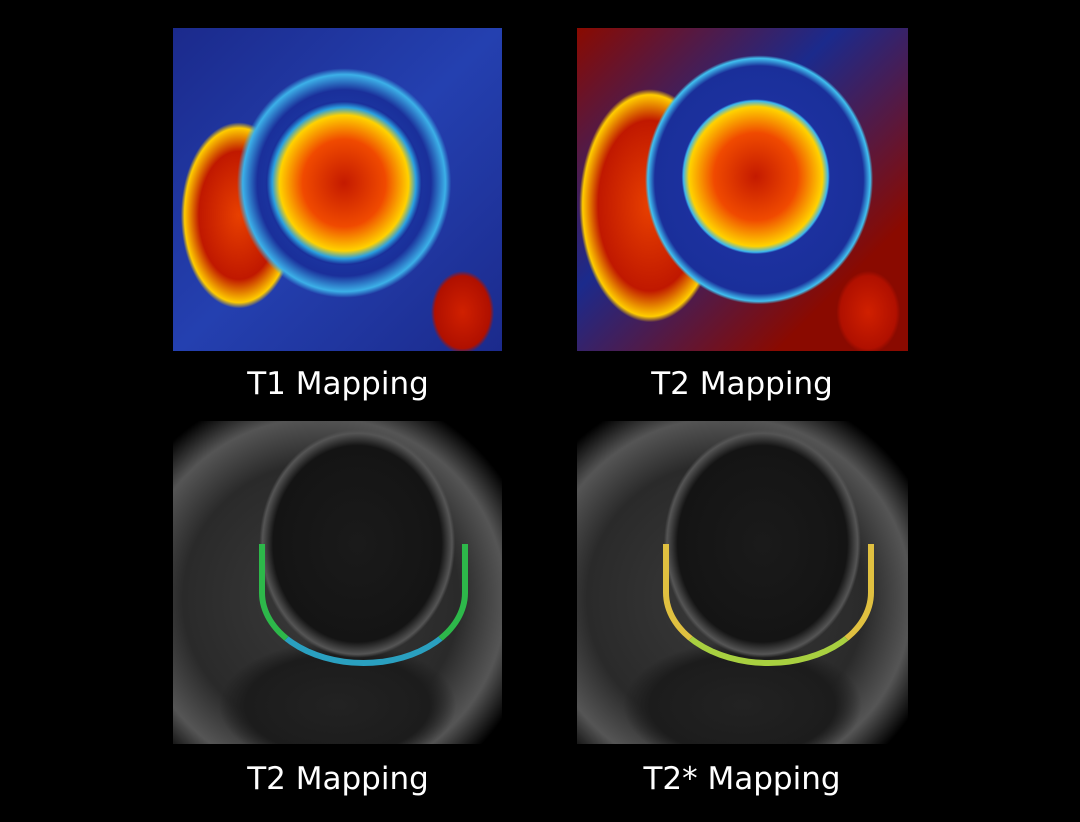 This screenshot has height=822, width=1080. I want to click on t2-mapping-knee-image, so click(337, 582).